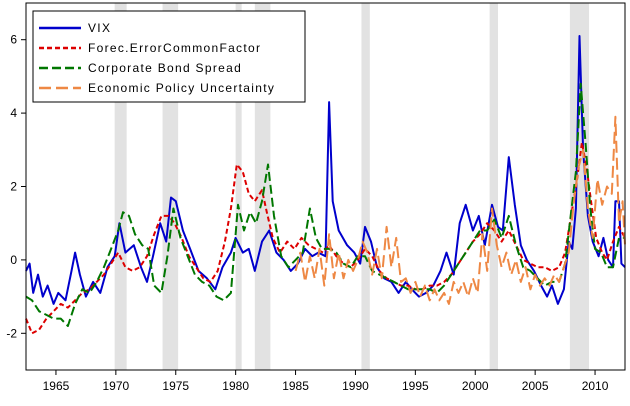 This screenshot has width=630, height=406. Describe the element at coordinates (355, 386) in the screenshot. I see `x-tick-label: 1990` at that location.